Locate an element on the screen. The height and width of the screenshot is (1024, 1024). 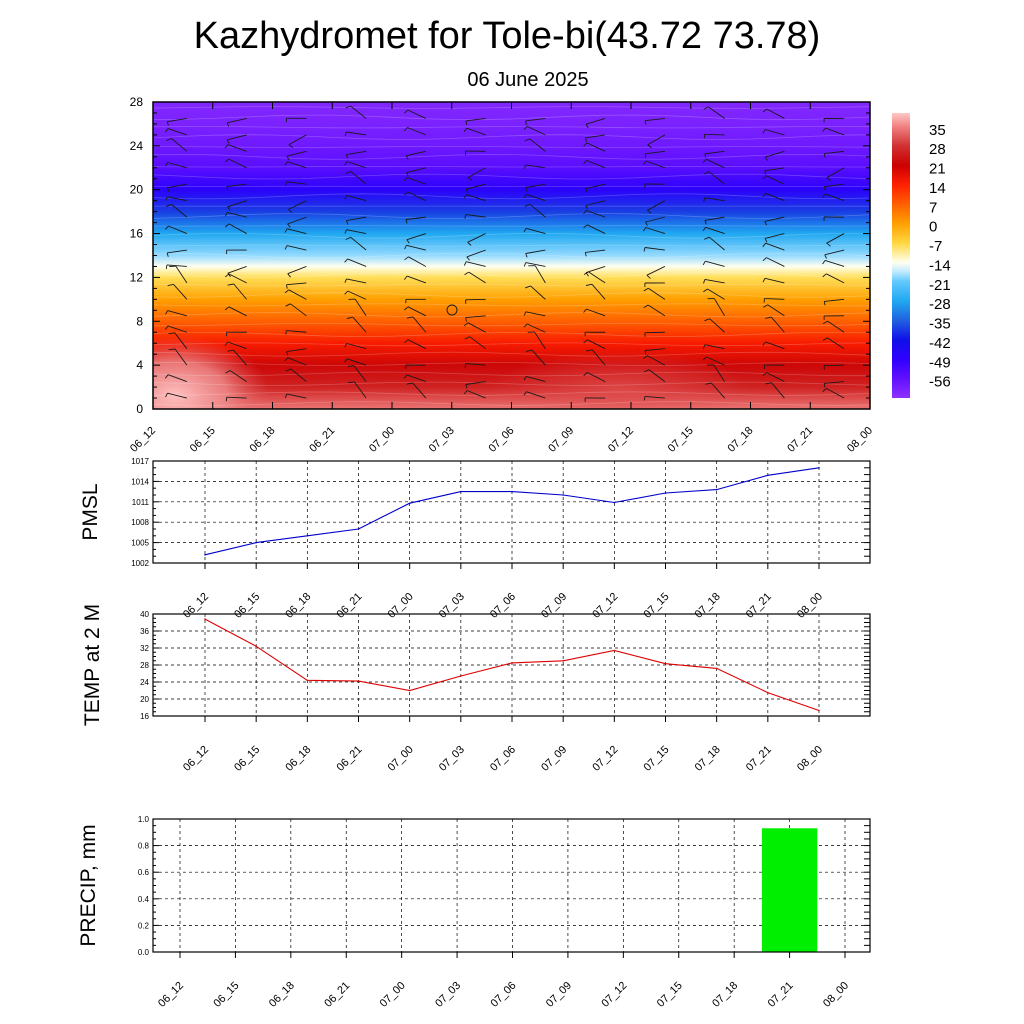
x-tick-label: 06_18 is located at coordinates (298, 606).